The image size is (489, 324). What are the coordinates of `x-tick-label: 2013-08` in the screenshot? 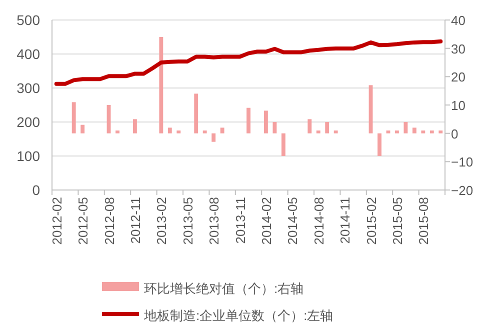 It's located at (214, 221).